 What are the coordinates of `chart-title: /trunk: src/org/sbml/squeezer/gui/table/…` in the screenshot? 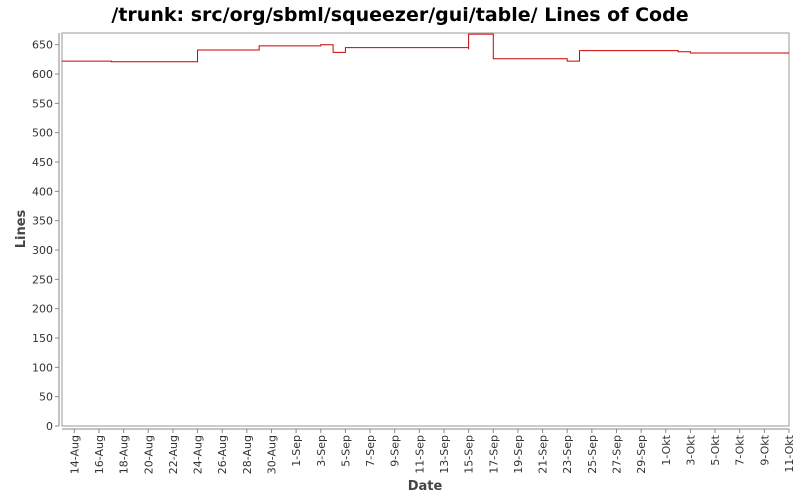 It's located at (400, 15).